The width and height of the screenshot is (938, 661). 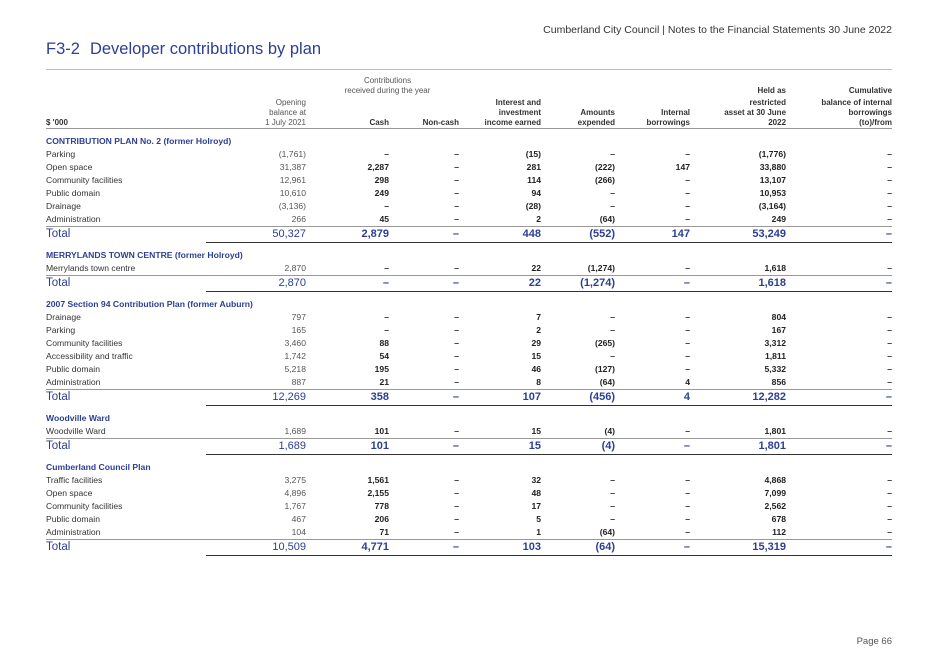 What do you see at coordinates (424, 446) in the screenshot?
I see `non-cash-total: –` at bounding box center [424, 446].